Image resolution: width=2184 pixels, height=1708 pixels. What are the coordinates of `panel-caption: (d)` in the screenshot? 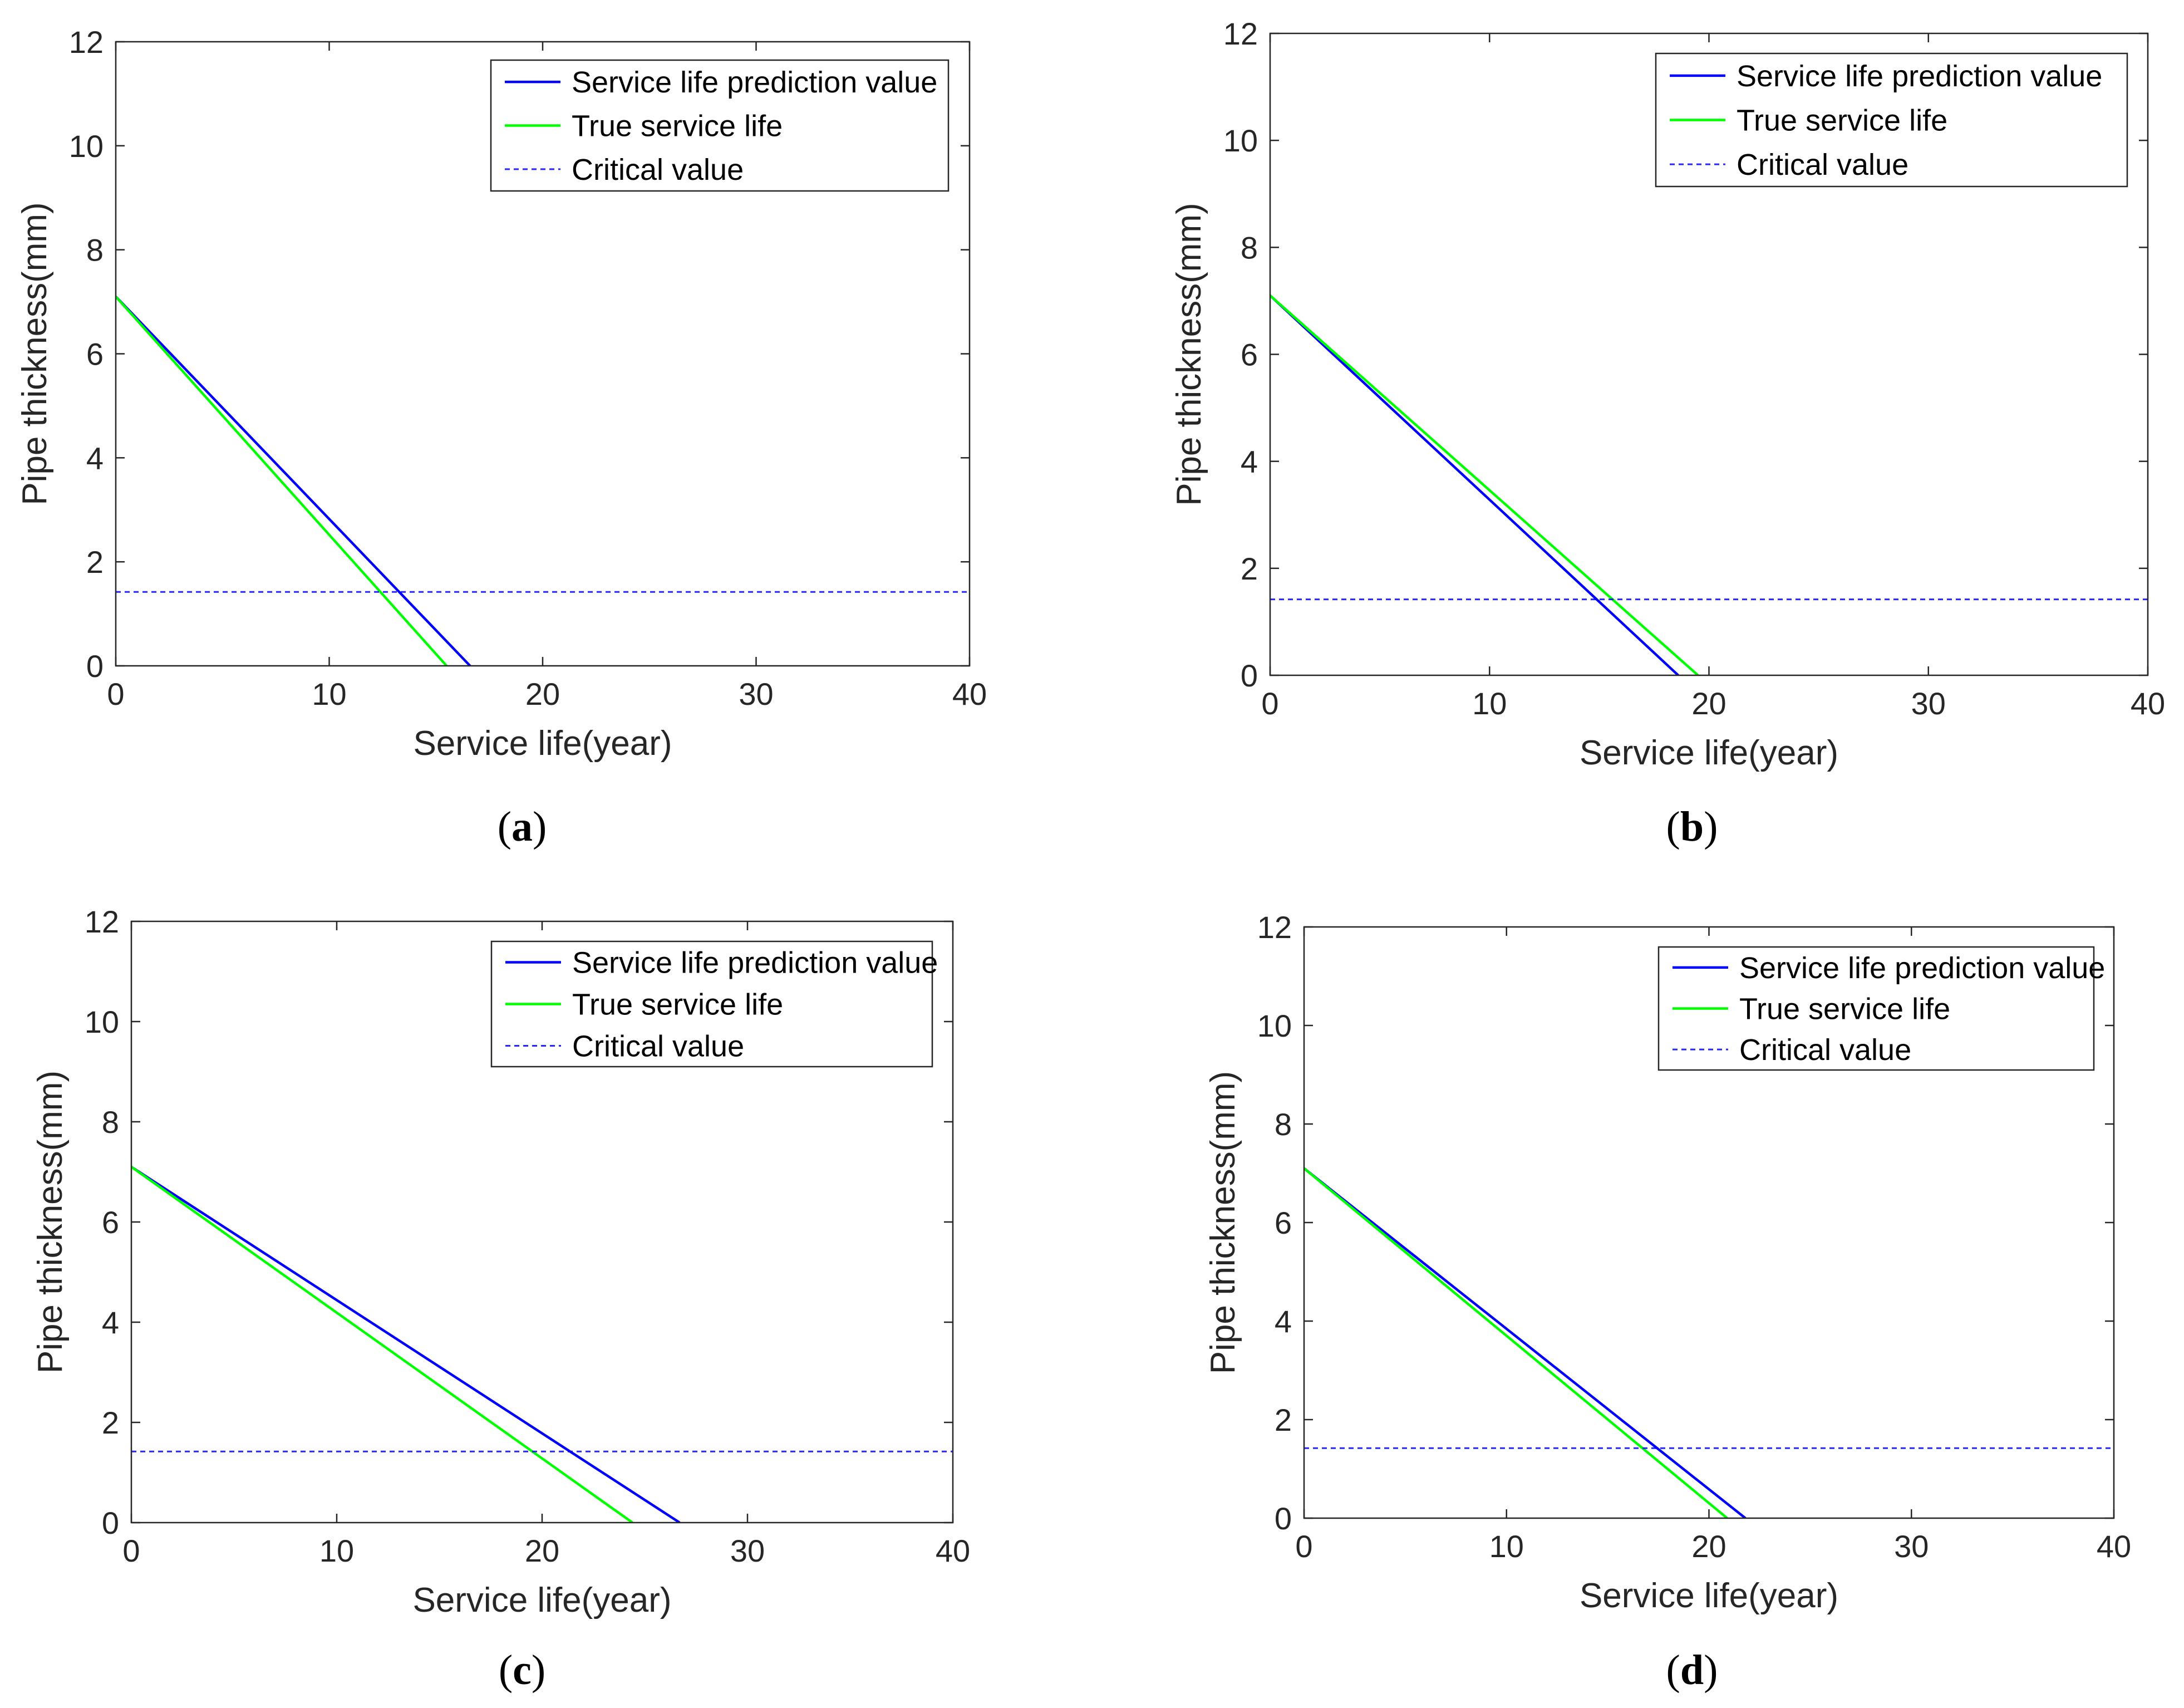 It's located at (1692, 1670).